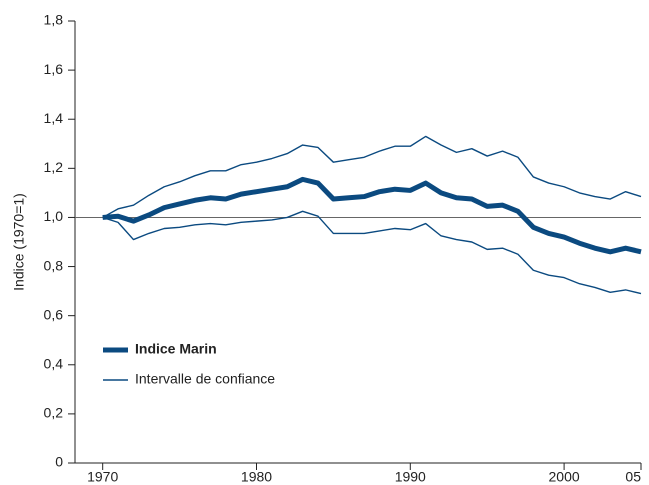  What do you see at coordinates (372, 215) in the screenshot?
I see `index-line` at bounding box center [372, 215].